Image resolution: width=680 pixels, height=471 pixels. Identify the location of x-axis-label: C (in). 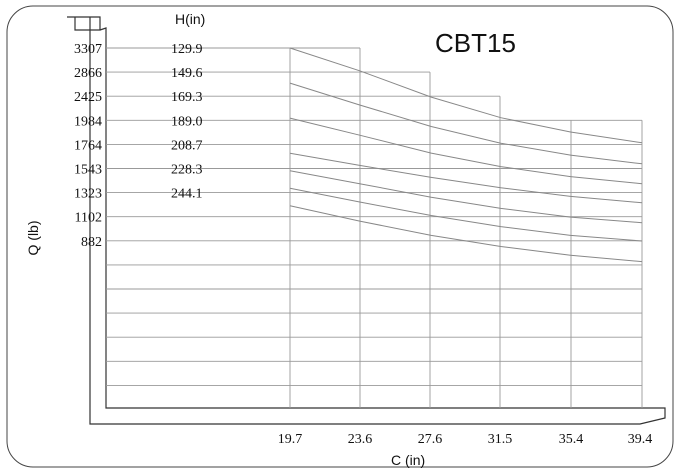
(408, 460).